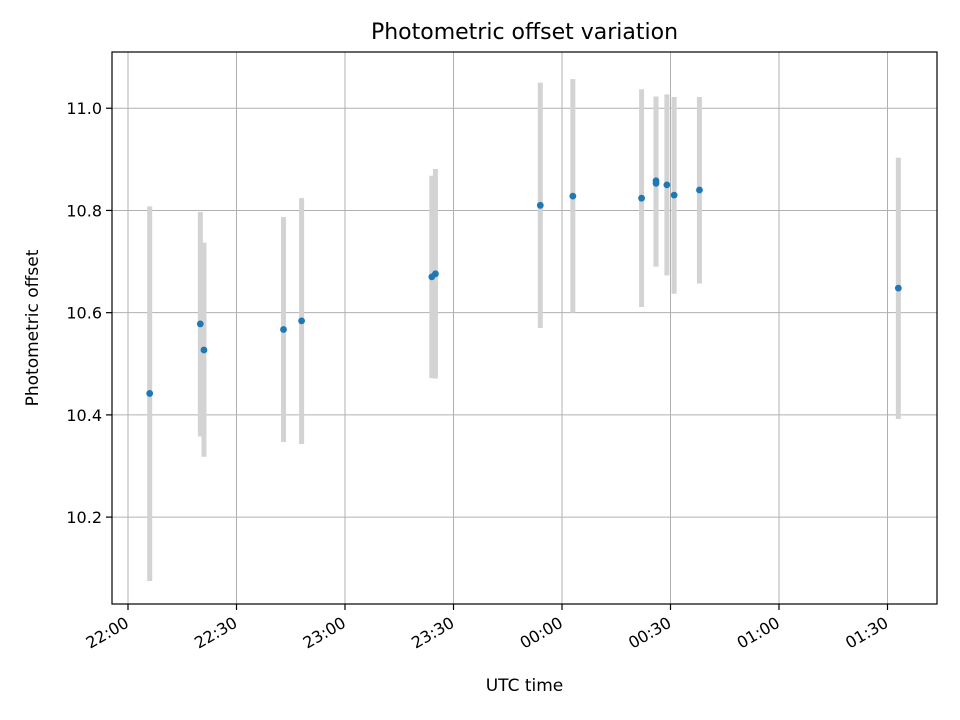 This screenshot has width=960, height=720. What do you see at coordinates (84, 210) in the screenshot?
I see `y-tick-label: 10.8` at bounding box center [84, 210].